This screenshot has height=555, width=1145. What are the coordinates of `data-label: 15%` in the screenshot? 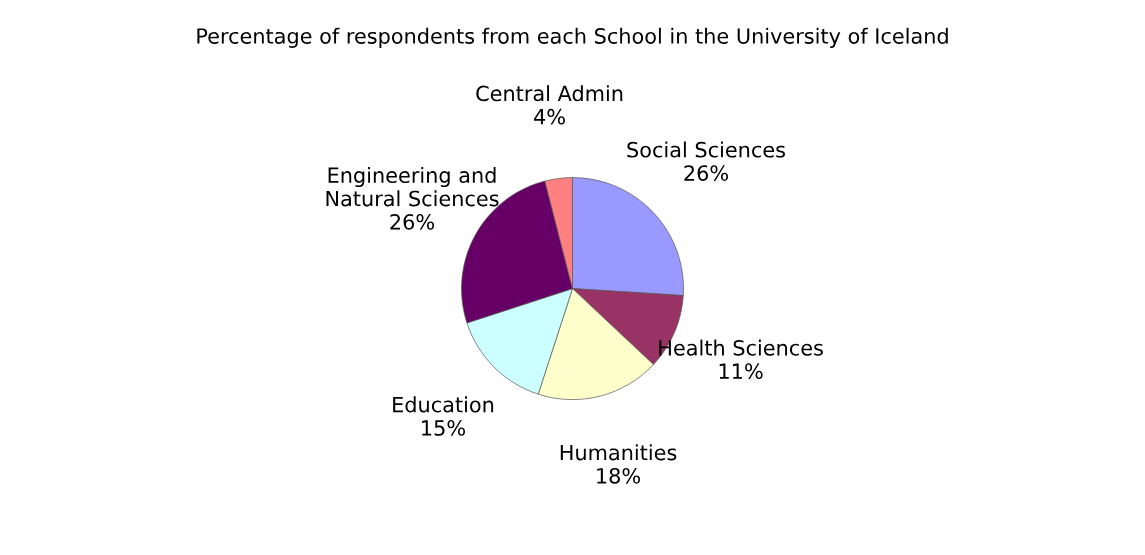 It's located at (443, 428).